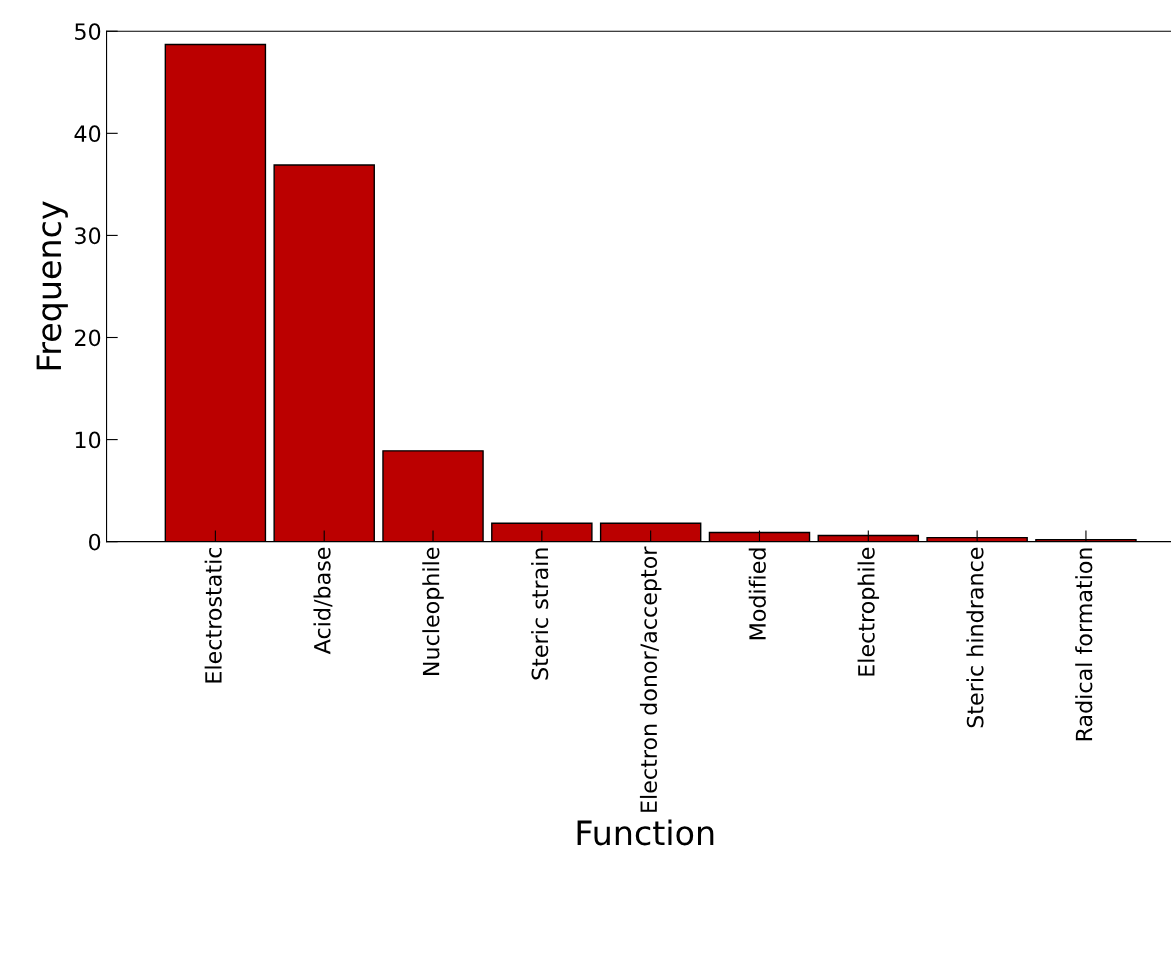 This screenshot has width=1171, height=976. Describe the element at coordinates (975, 637) in the screenshot. I see `x-tick-label: Steric hindrance` at that location.